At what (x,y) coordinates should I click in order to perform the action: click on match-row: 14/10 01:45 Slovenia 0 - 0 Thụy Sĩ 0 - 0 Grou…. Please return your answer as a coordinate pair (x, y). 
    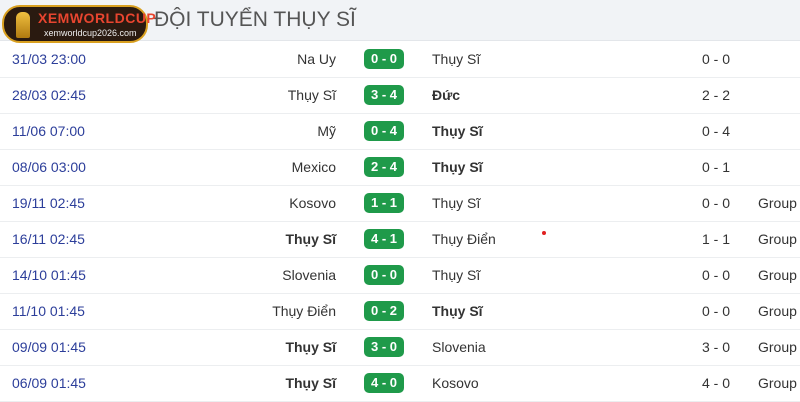
    Looking at the image, I should click on (400, 275).